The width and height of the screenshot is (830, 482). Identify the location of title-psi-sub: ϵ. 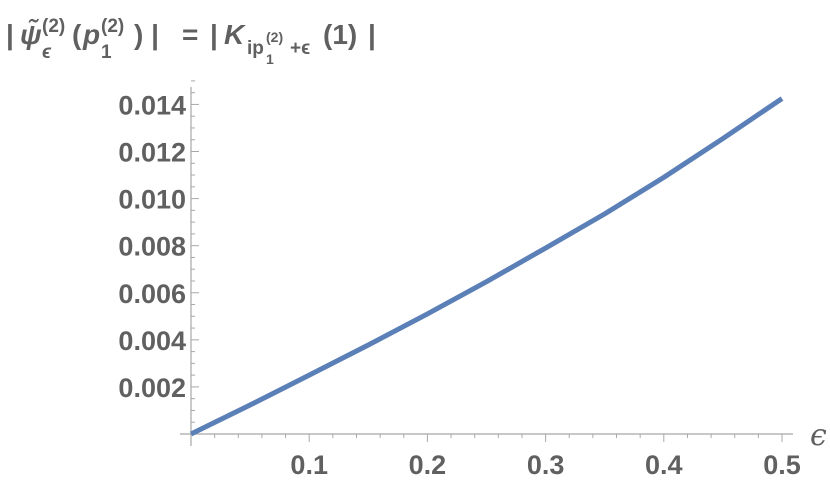
(47, 52).